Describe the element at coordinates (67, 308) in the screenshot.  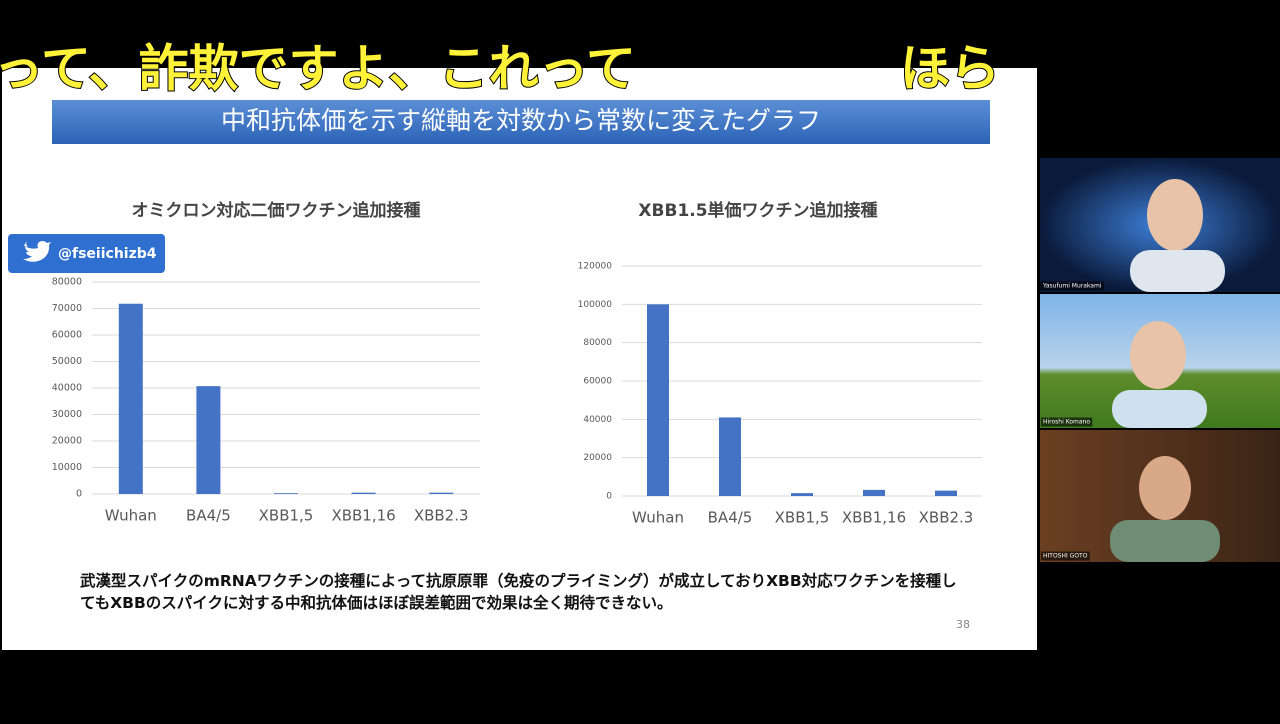
I see `y-tick-label: 70000` at that location.